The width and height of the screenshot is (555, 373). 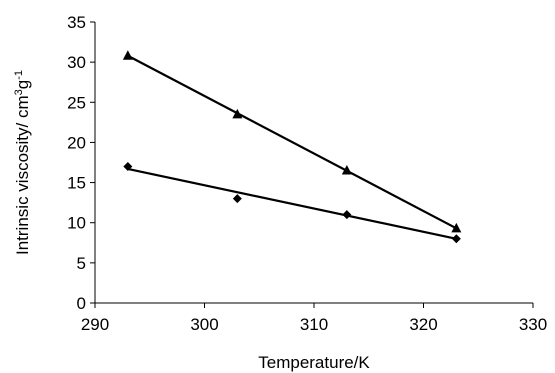 I want to click on x-tick-label: 330, so click(x=533, y=324).